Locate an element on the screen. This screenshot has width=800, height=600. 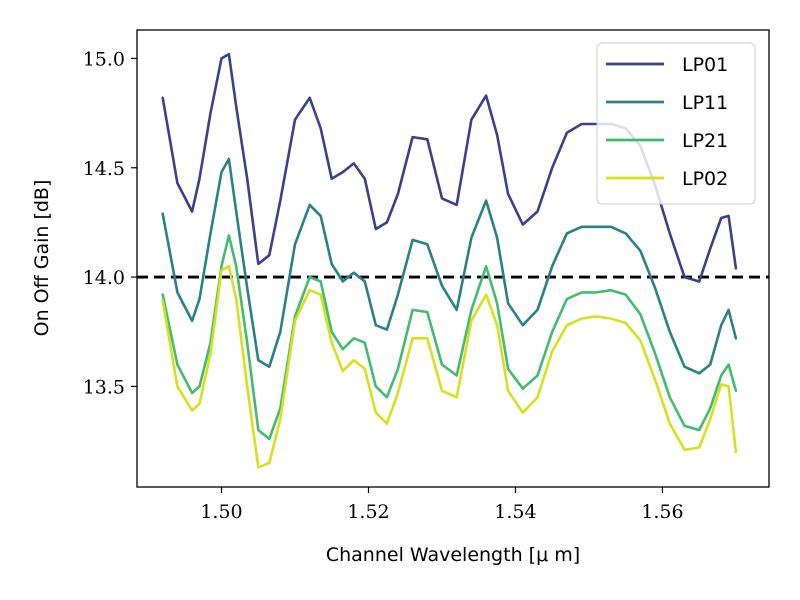
legend-box is located at coordinates (676, 123).